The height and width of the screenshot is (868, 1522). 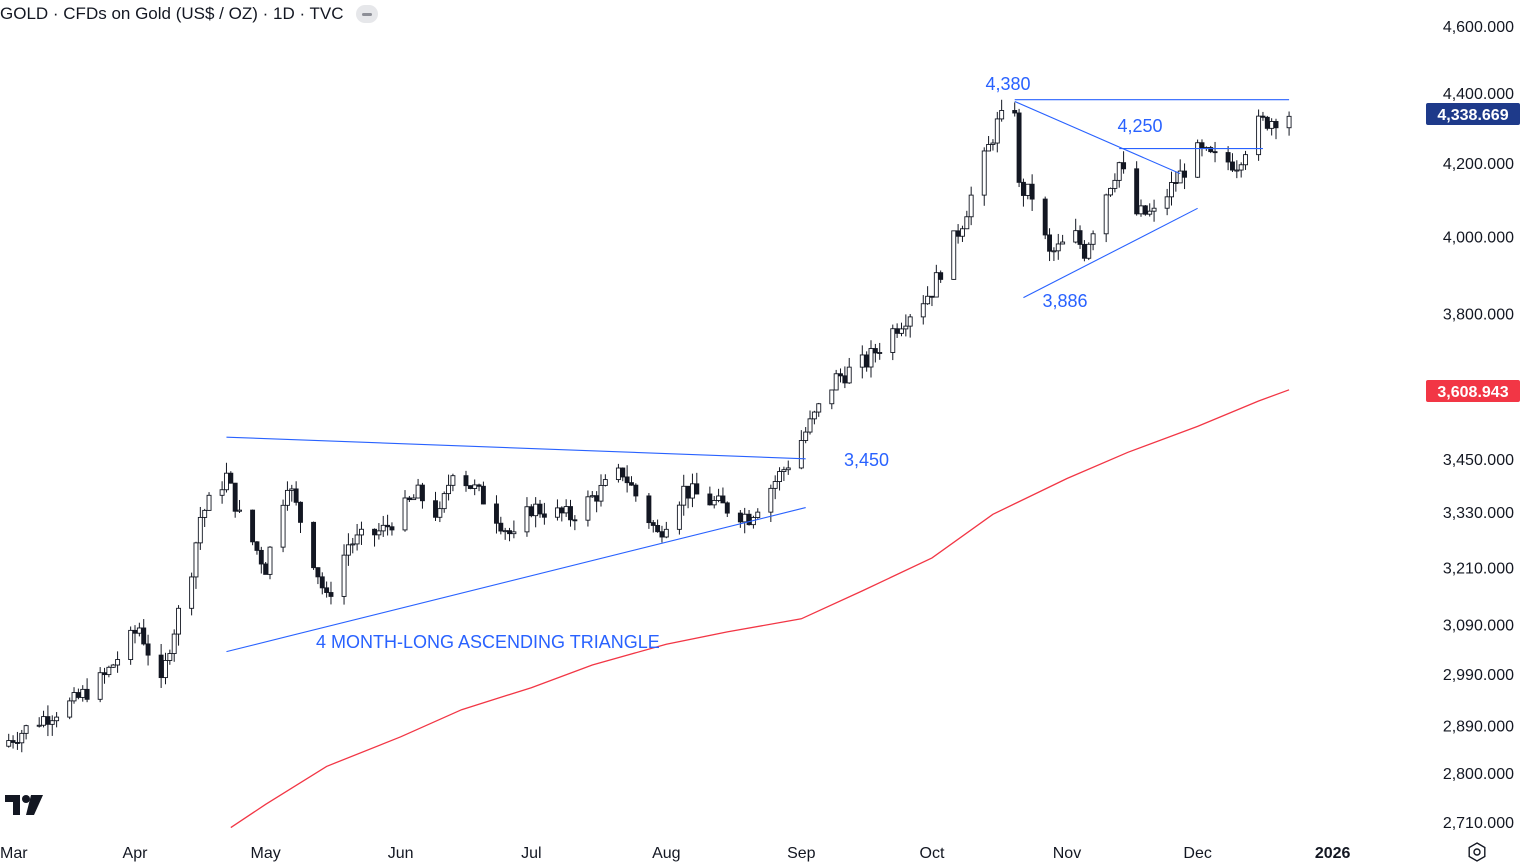 What do you see at coordinates (366, 14) in the screenshot?
I see `minus-icon` at bounding box center [366, 14].